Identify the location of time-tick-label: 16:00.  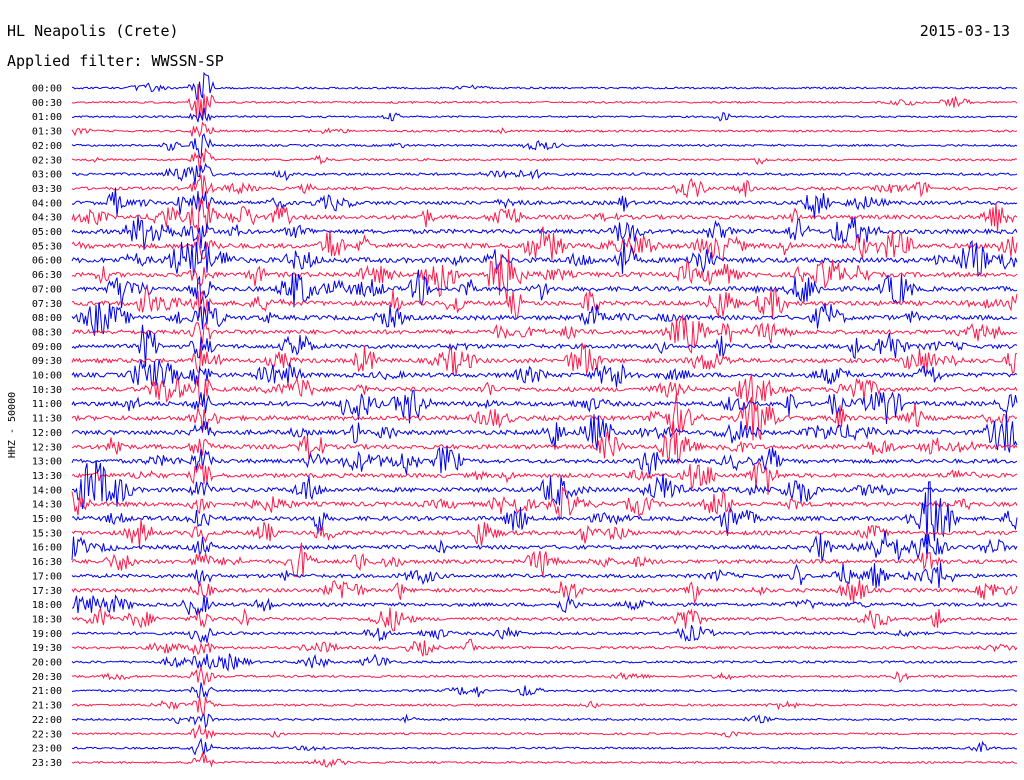
(47, 548).